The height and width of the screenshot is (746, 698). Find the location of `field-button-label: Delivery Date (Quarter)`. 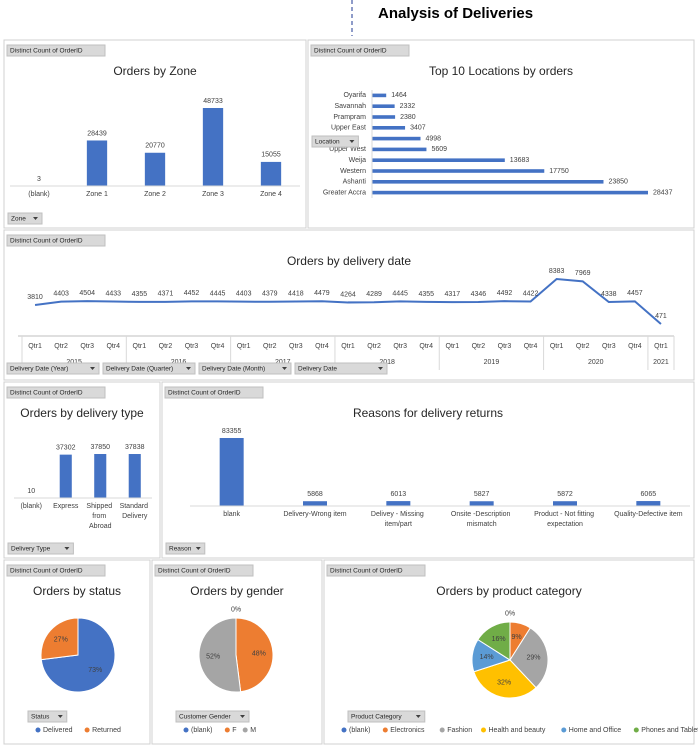

field-button-label: Delivery Date (Quarter) is located at coordinates (139, 369).